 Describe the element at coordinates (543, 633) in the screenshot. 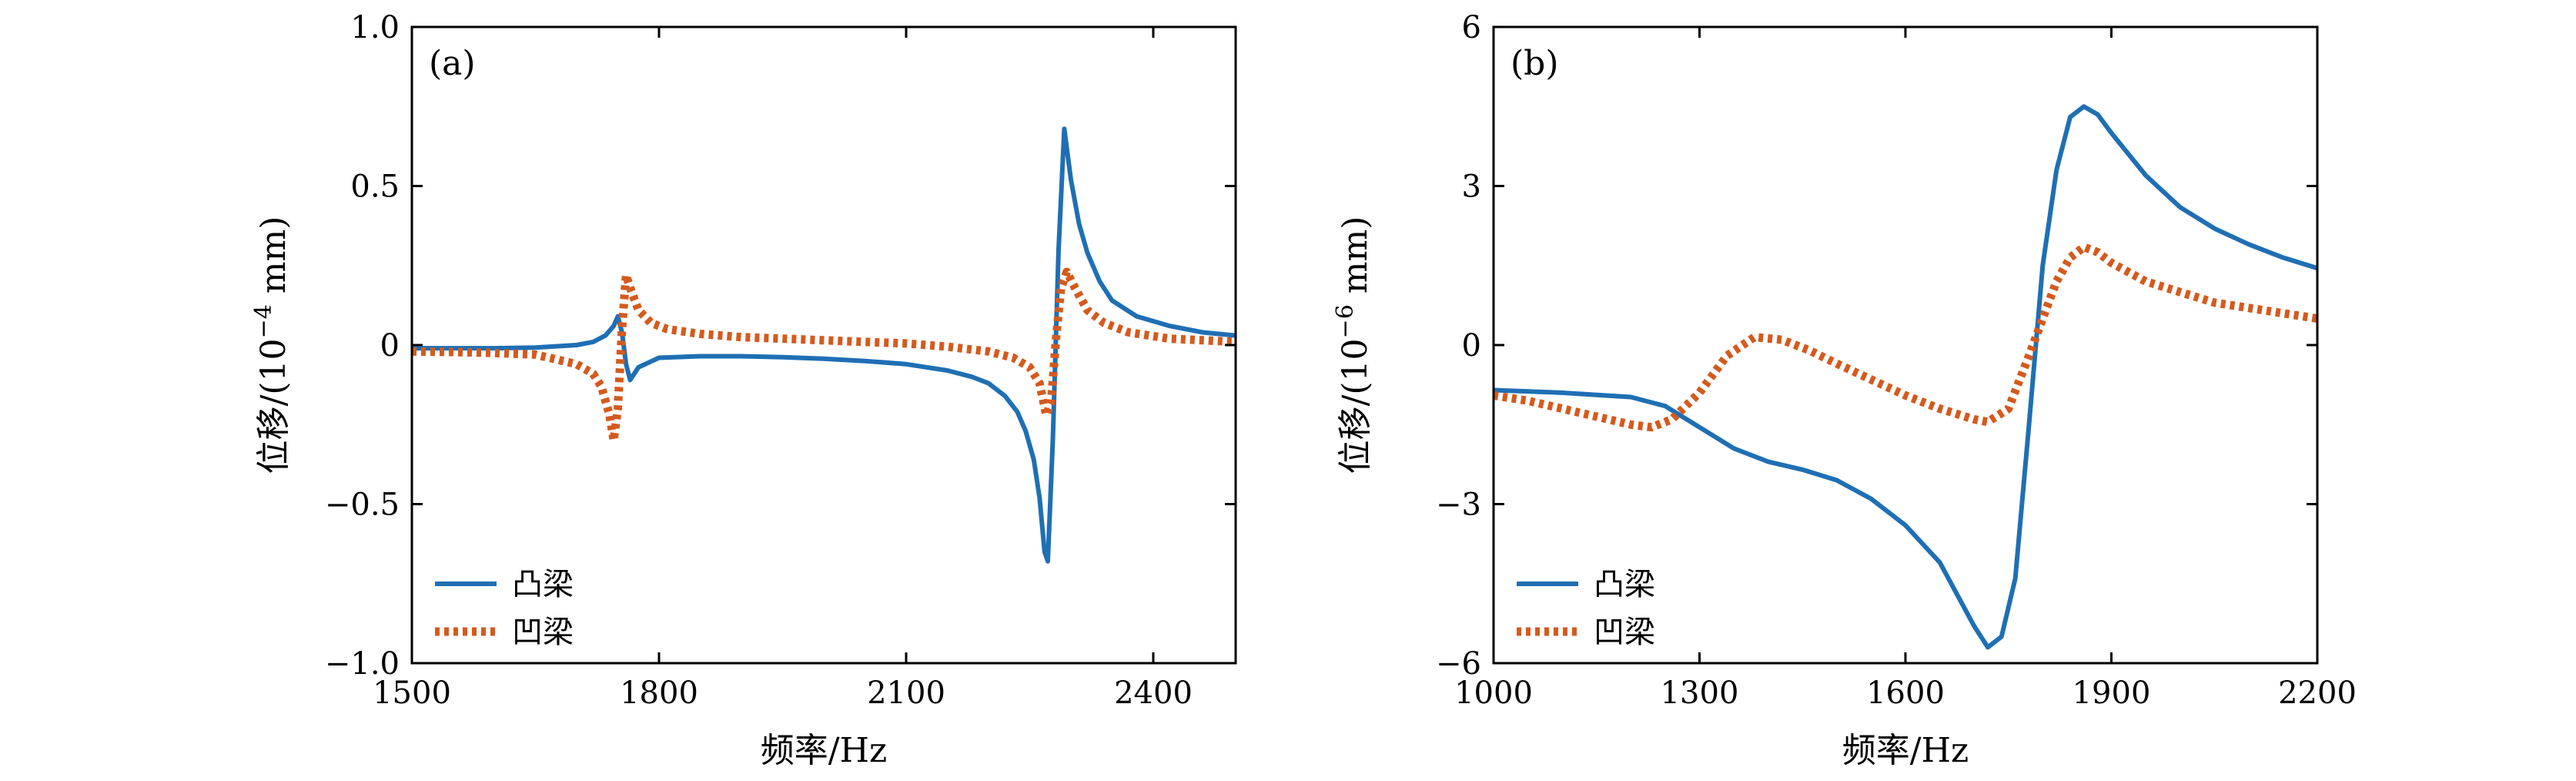

I see `legend-label-concave-a: 凹梁` at that location.